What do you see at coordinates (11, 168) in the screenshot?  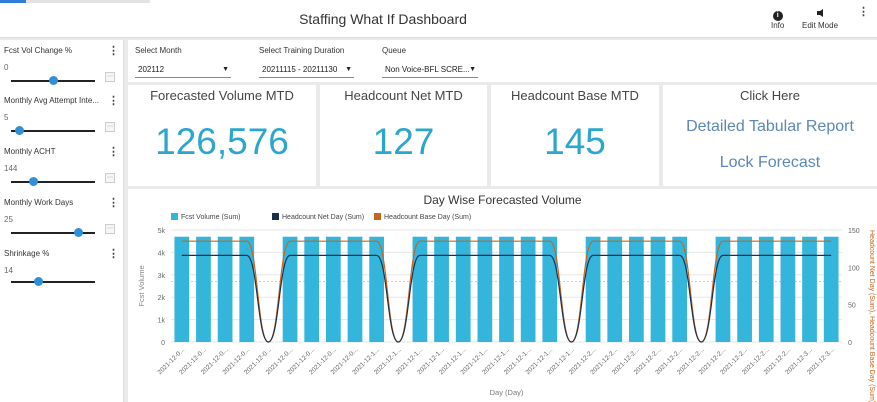 I see `slider-value: 144` at bounding box center [11, 168].